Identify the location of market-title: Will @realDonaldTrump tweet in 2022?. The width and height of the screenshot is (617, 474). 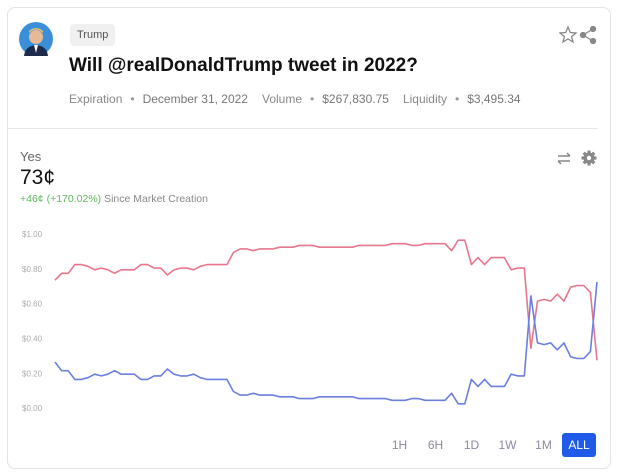
(243, 65).